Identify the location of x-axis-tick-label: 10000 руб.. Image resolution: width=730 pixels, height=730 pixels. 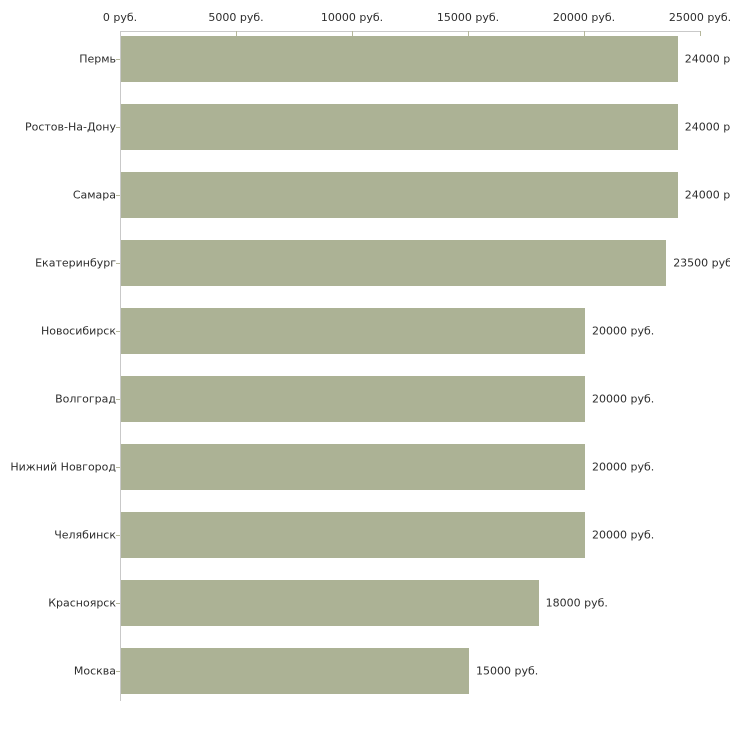
(352, 17).